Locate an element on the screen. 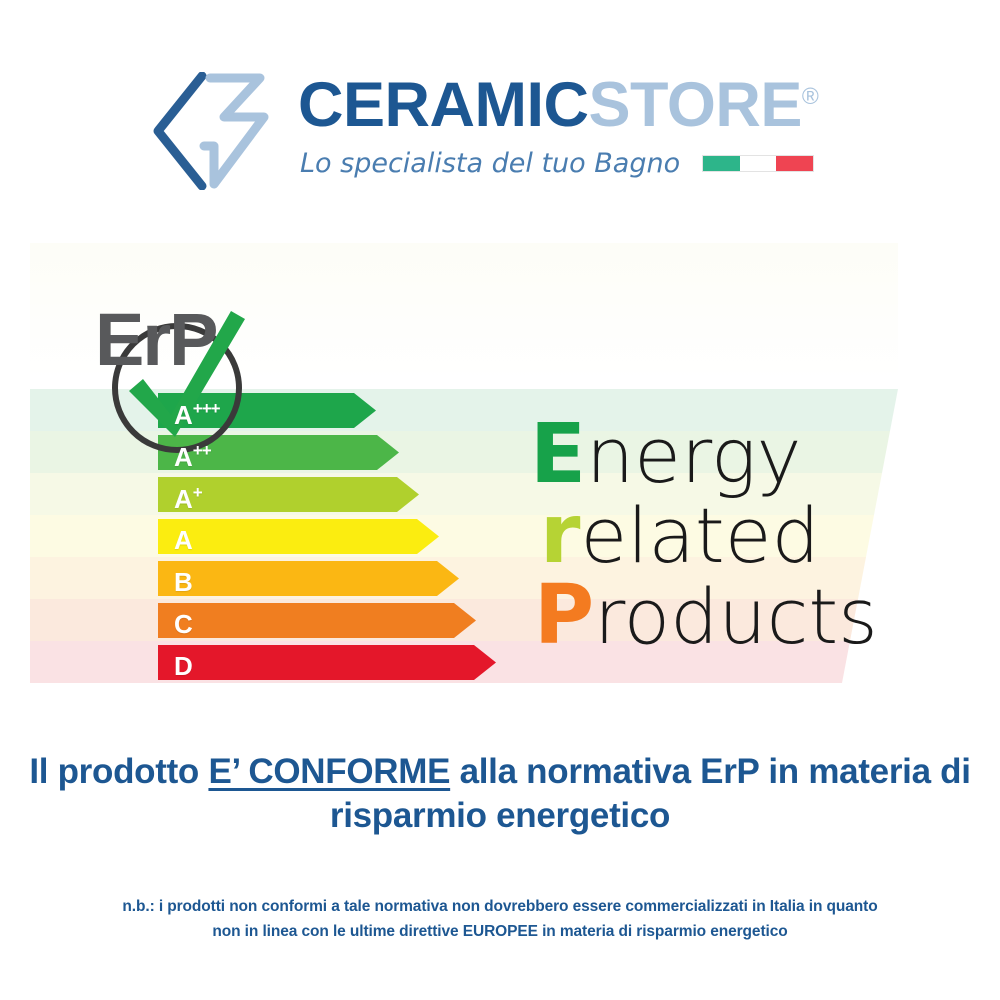 This screenshot has width=1000, height=1000. footnote-line2-a: non in linea con le ultime direttive is located at coordinates (337, 931).